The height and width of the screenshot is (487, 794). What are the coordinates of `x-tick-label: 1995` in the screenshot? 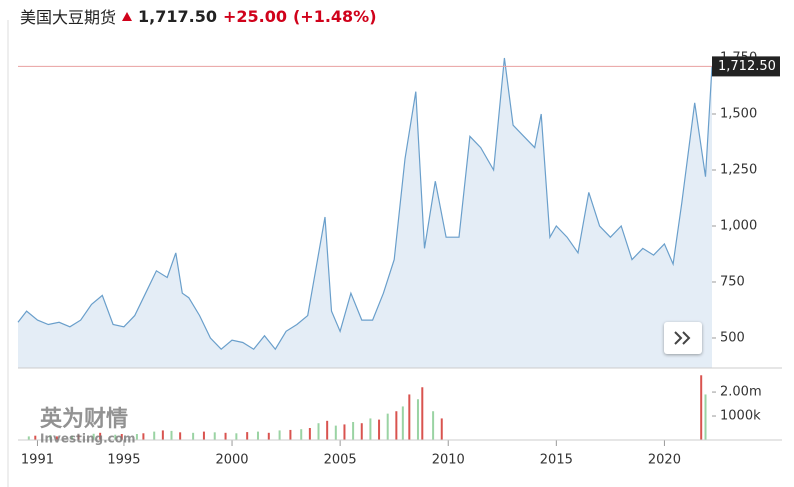 It's located at (123, 460).